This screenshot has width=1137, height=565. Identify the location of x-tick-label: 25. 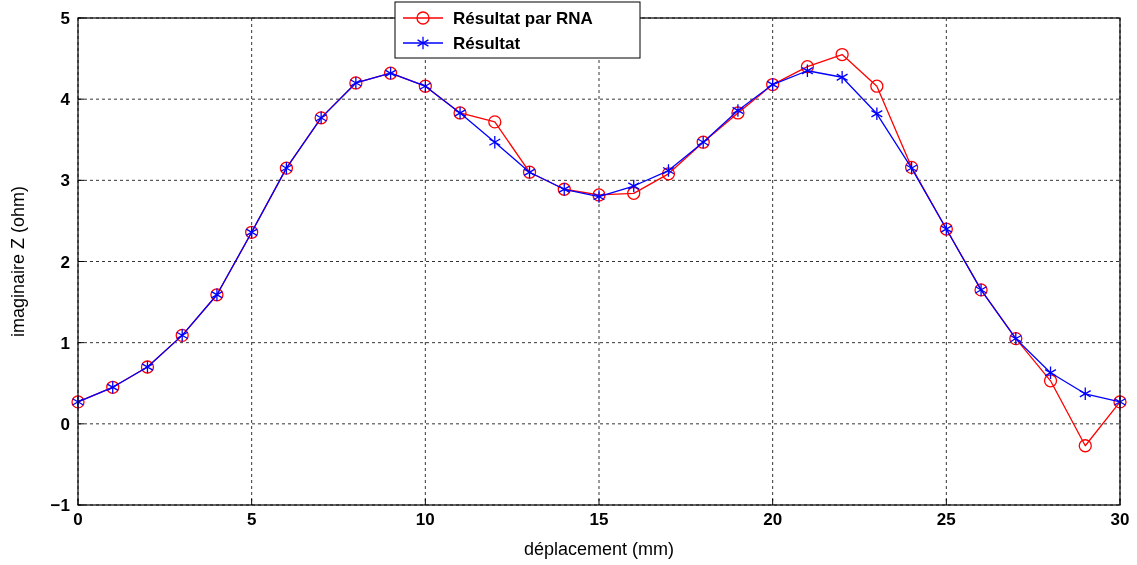
(946, 519).